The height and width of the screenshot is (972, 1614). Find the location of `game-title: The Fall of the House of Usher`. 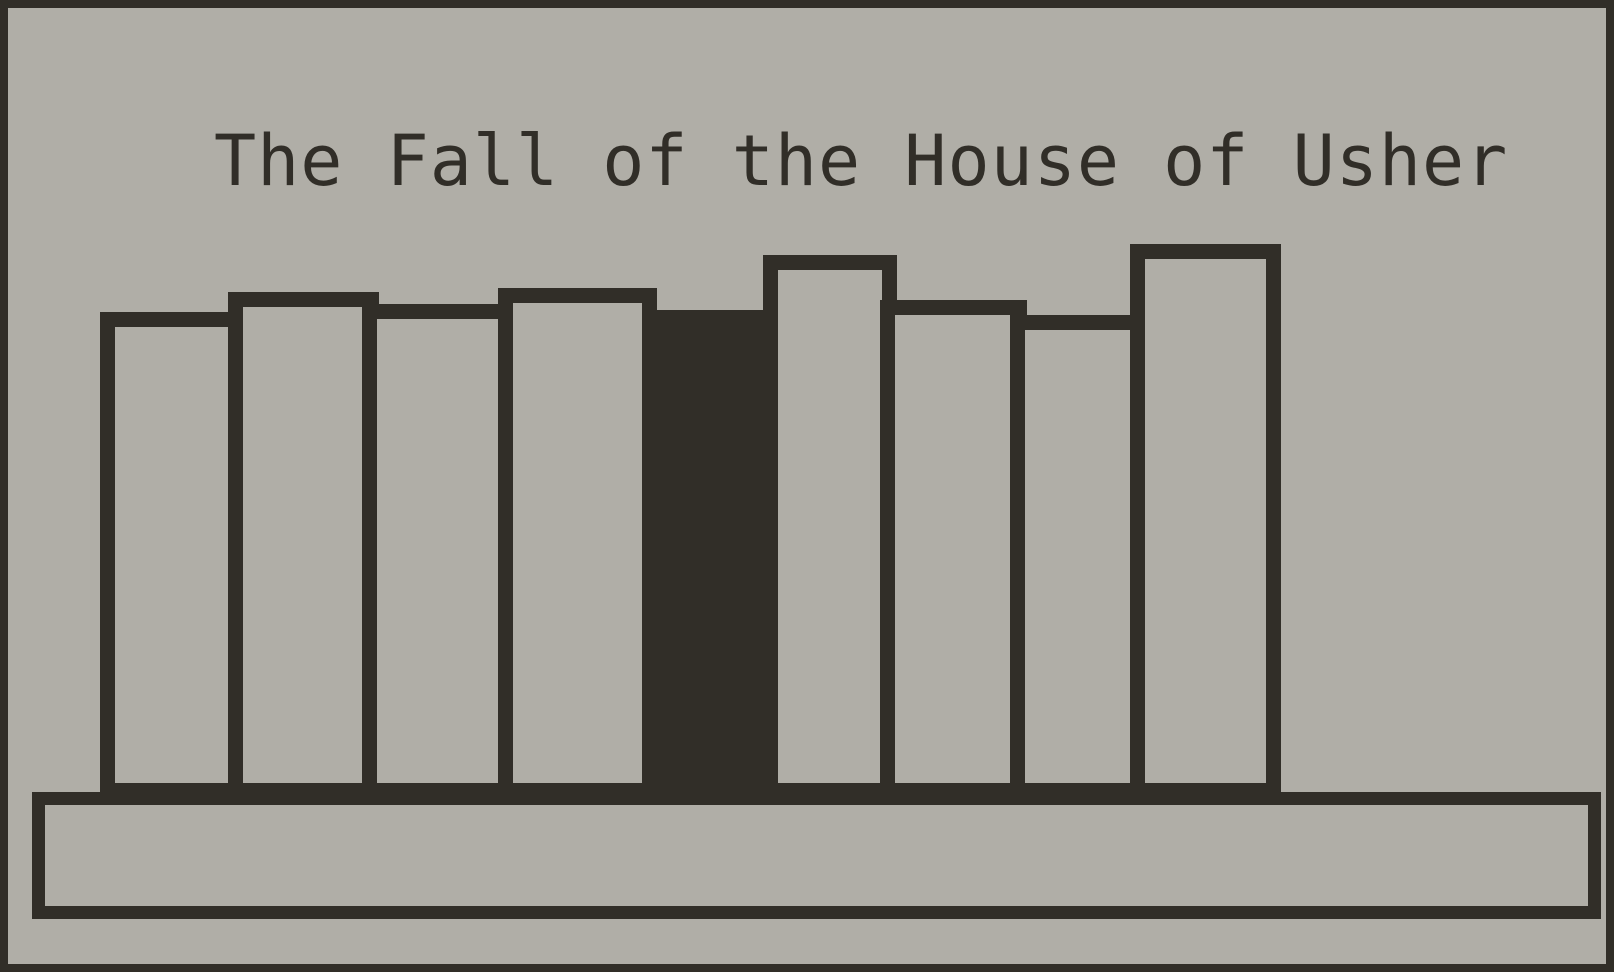

game-title: The Fall of the House of Usher is located at coordinates (861, 161).